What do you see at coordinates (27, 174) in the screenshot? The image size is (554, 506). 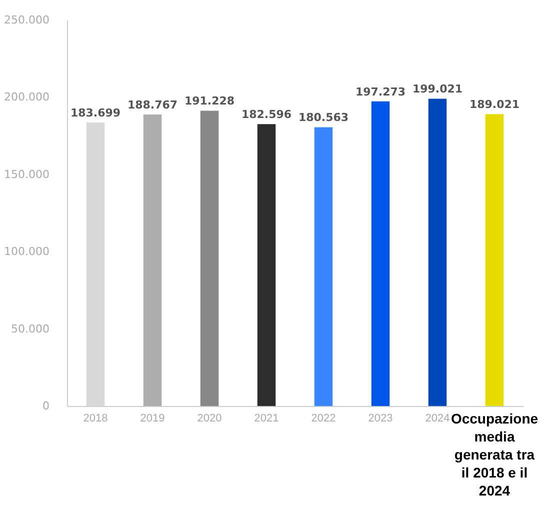 I see `y-tick-label: 150.000` at bounding box center [27, 174].